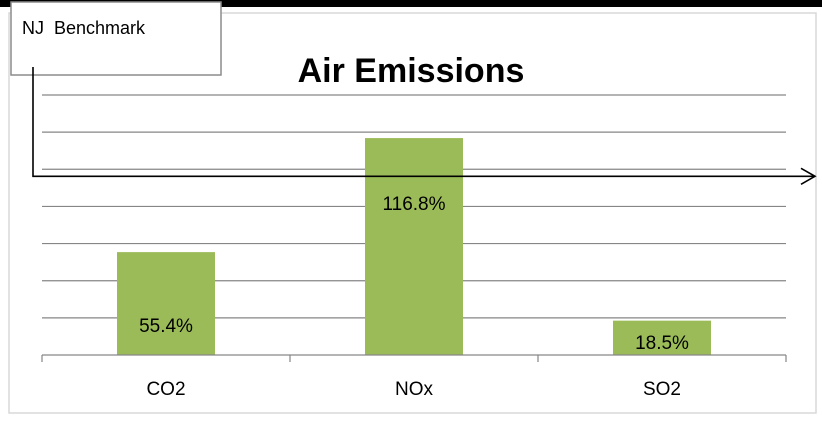 This screenshot has height=421, width=822. I want to click on category-labels: CO2 NOx SO2, so click(413, 389).